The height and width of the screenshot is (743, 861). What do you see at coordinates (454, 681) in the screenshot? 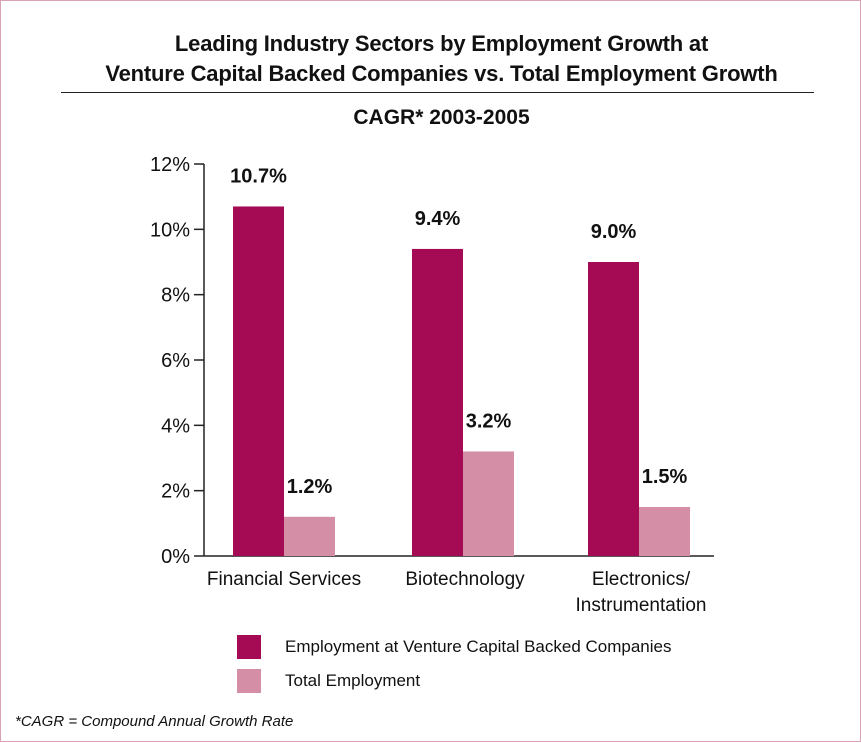
I see `legend-item-total: Total Employment` at bounding box center [454, 681].